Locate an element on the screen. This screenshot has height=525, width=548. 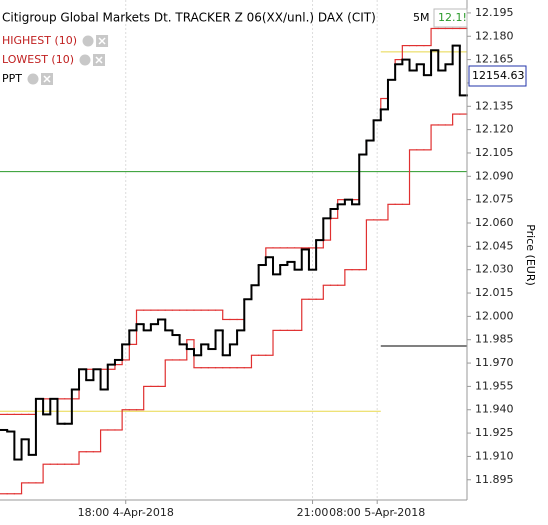
y-tick-label: 11.910 is located at coordinates (494, 455).